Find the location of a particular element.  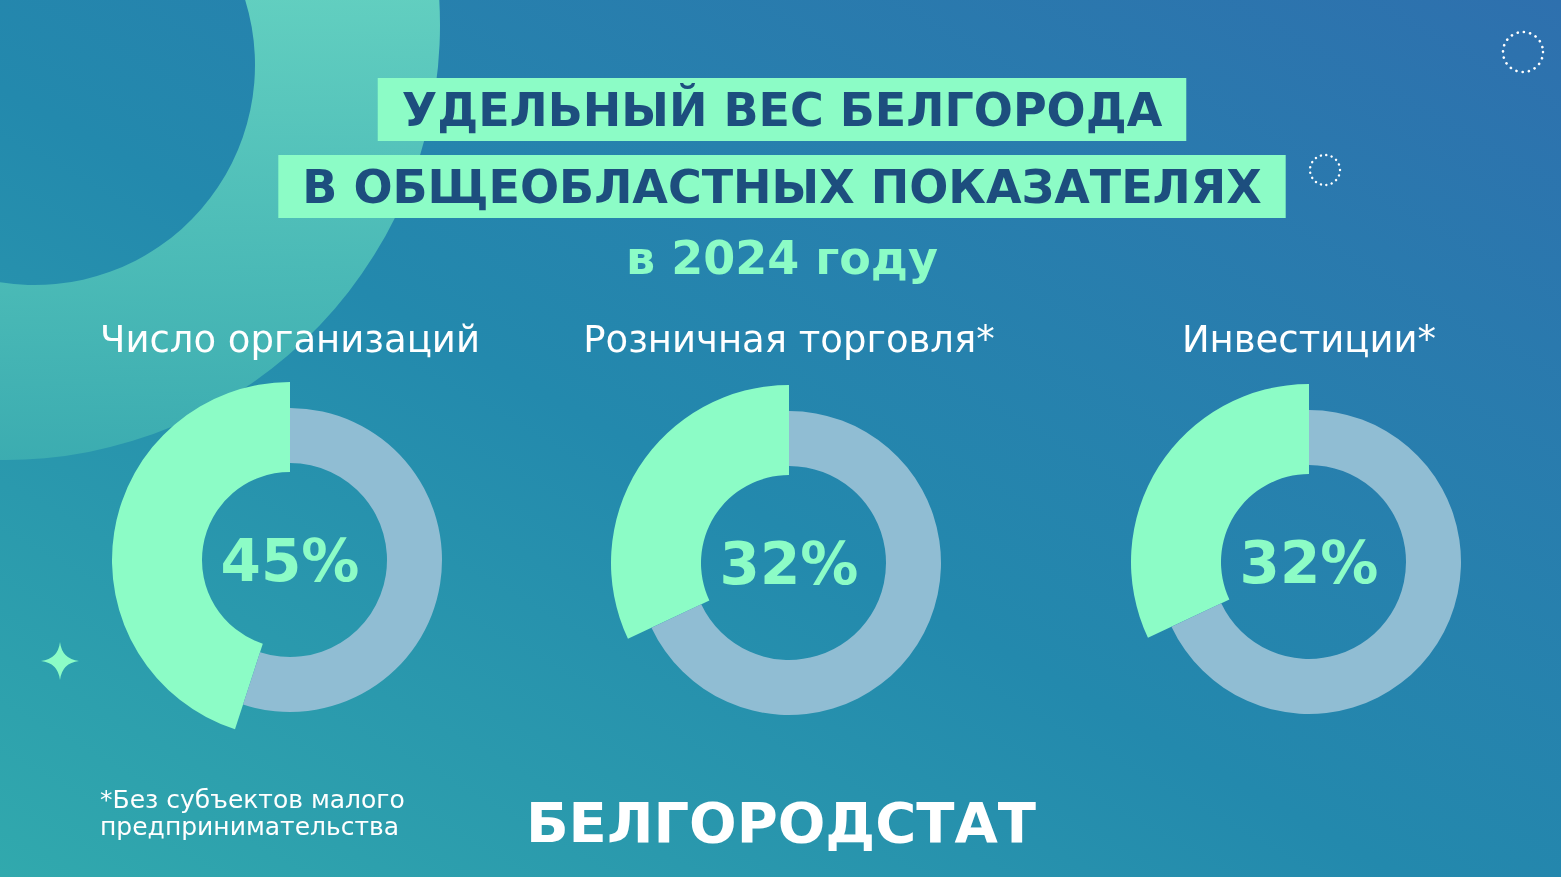

chart-title: Розничная торговля* is located at coordinates (789, 339).